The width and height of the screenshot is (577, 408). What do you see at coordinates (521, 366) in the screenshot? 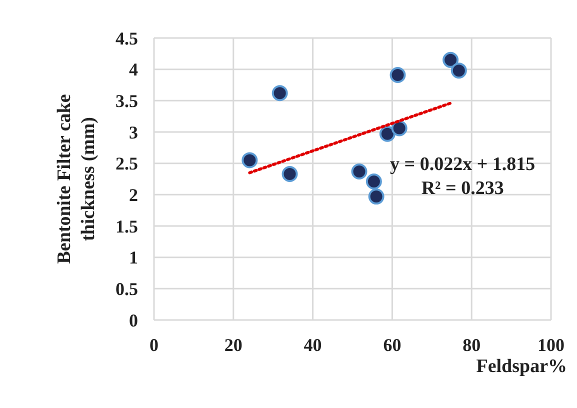
I see `x-axis-title: Feldspar%` at bounding box center [521, 366].